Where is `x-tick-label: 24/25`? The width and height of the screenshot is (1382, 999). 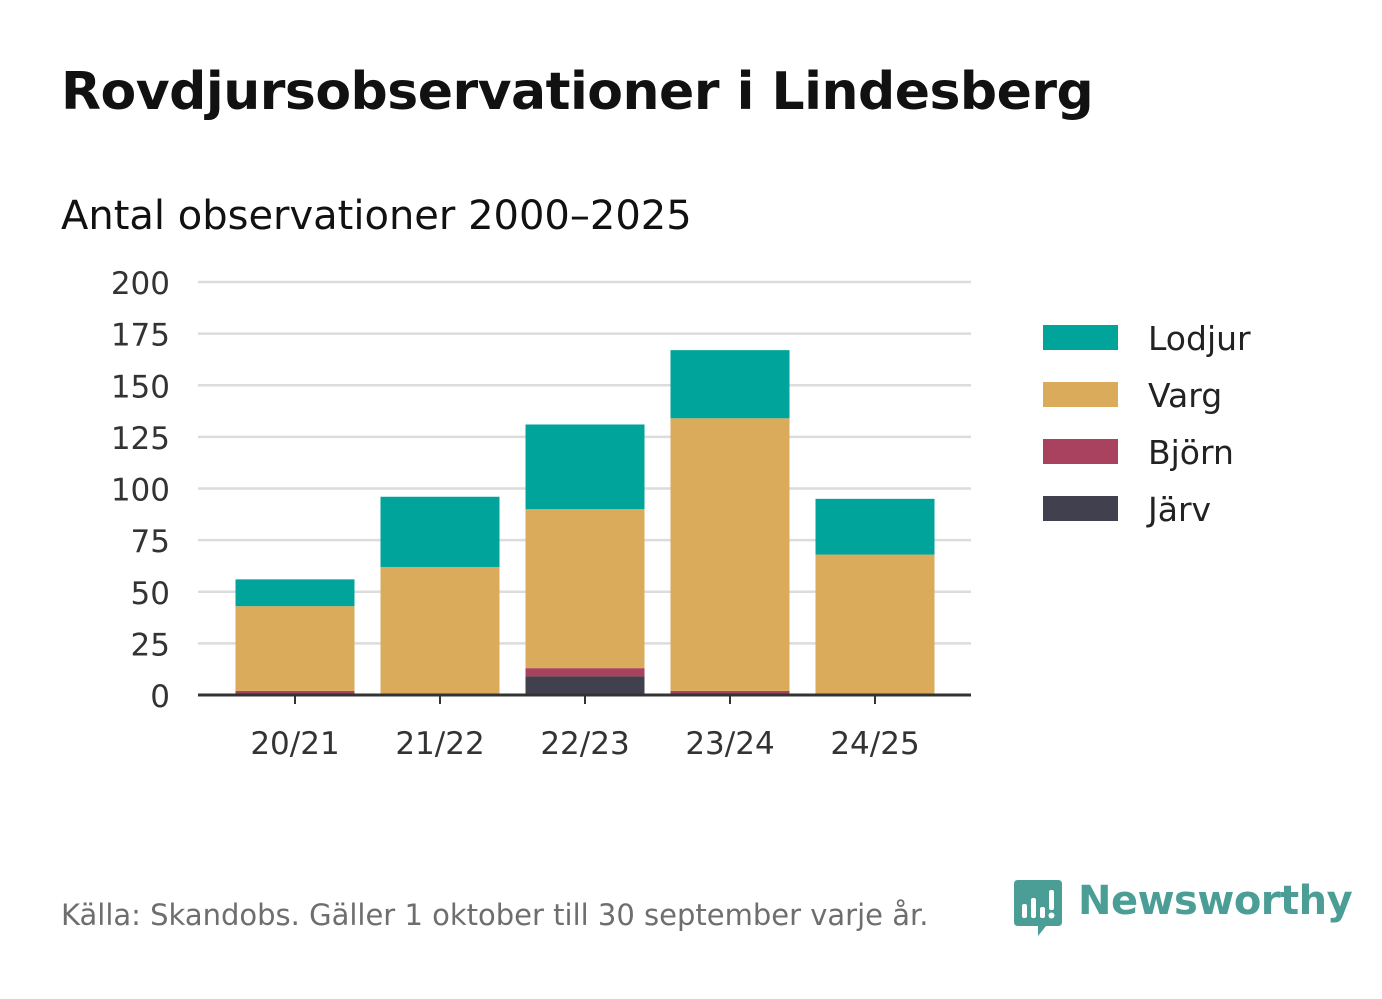
x-tick-label: 24/25 is located at coordinates (874, 744).